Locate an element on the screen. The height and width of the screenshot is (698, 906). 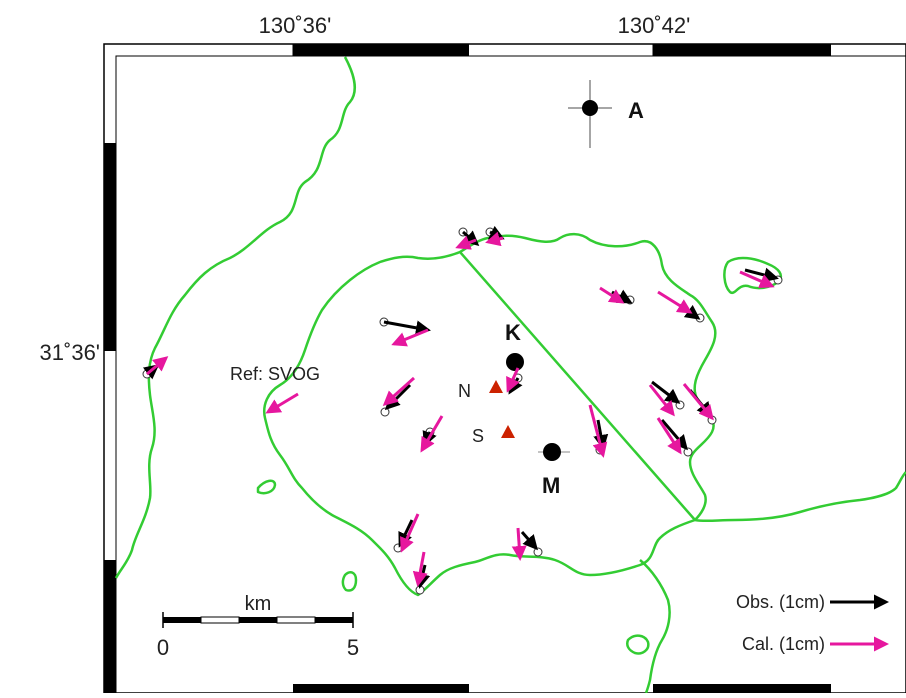
scale-bar-unit: km is located at coordinates (258, 604).